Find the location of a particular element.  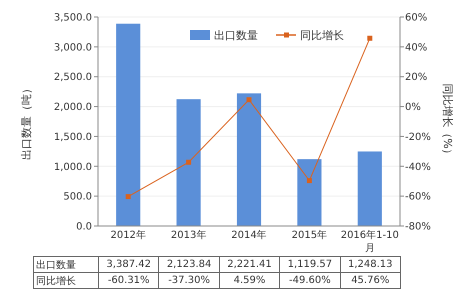

data-label: 2,123.84 is located at coordinates (189, 264).